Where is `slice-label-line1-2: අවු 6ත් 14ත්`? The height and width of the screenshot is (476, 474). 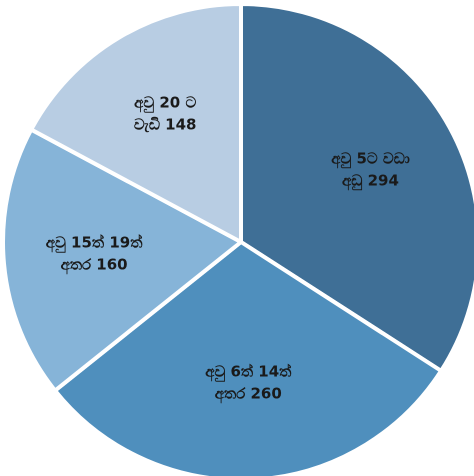 slice-label-line1-2: අවු 6ත් 14ත් is located at coordinates (248, 372).